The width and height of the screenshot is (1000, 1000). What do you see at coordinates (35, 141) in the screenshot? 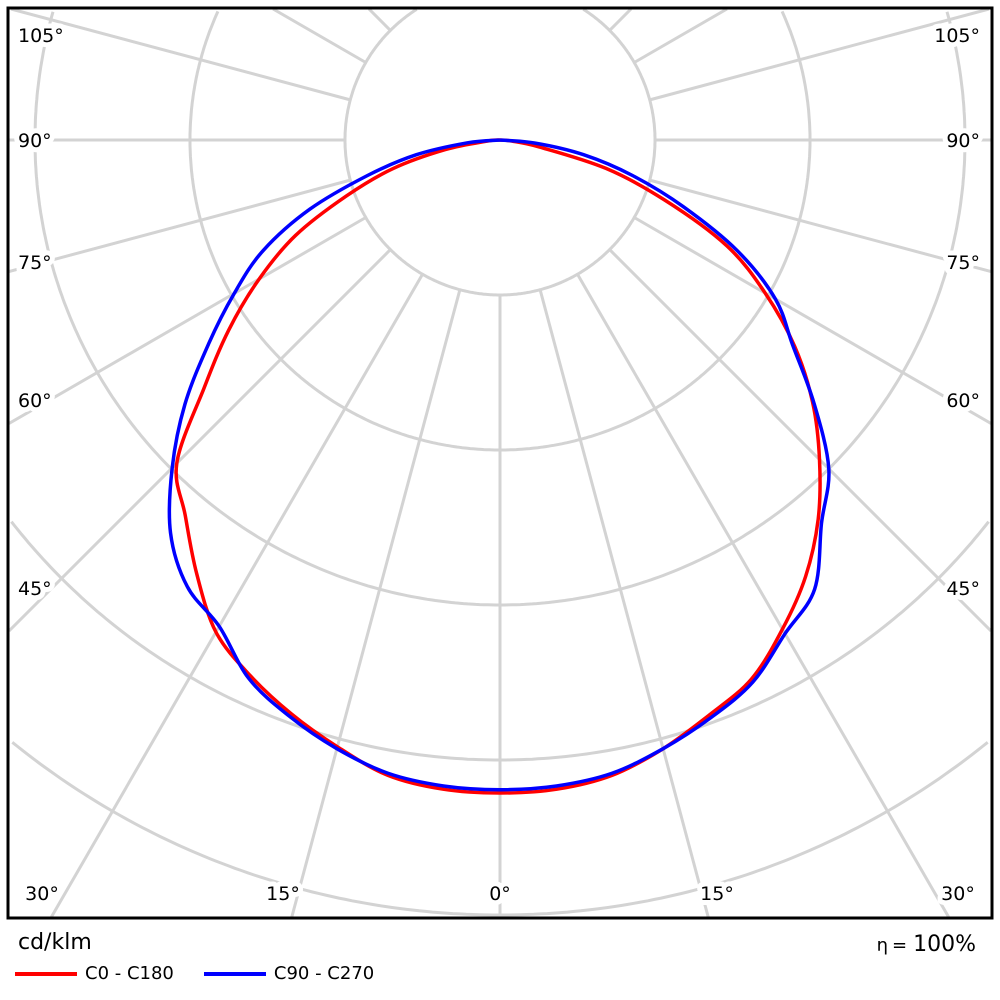
I see `angle-label-left: 90°` at bounding box center [35, 141].